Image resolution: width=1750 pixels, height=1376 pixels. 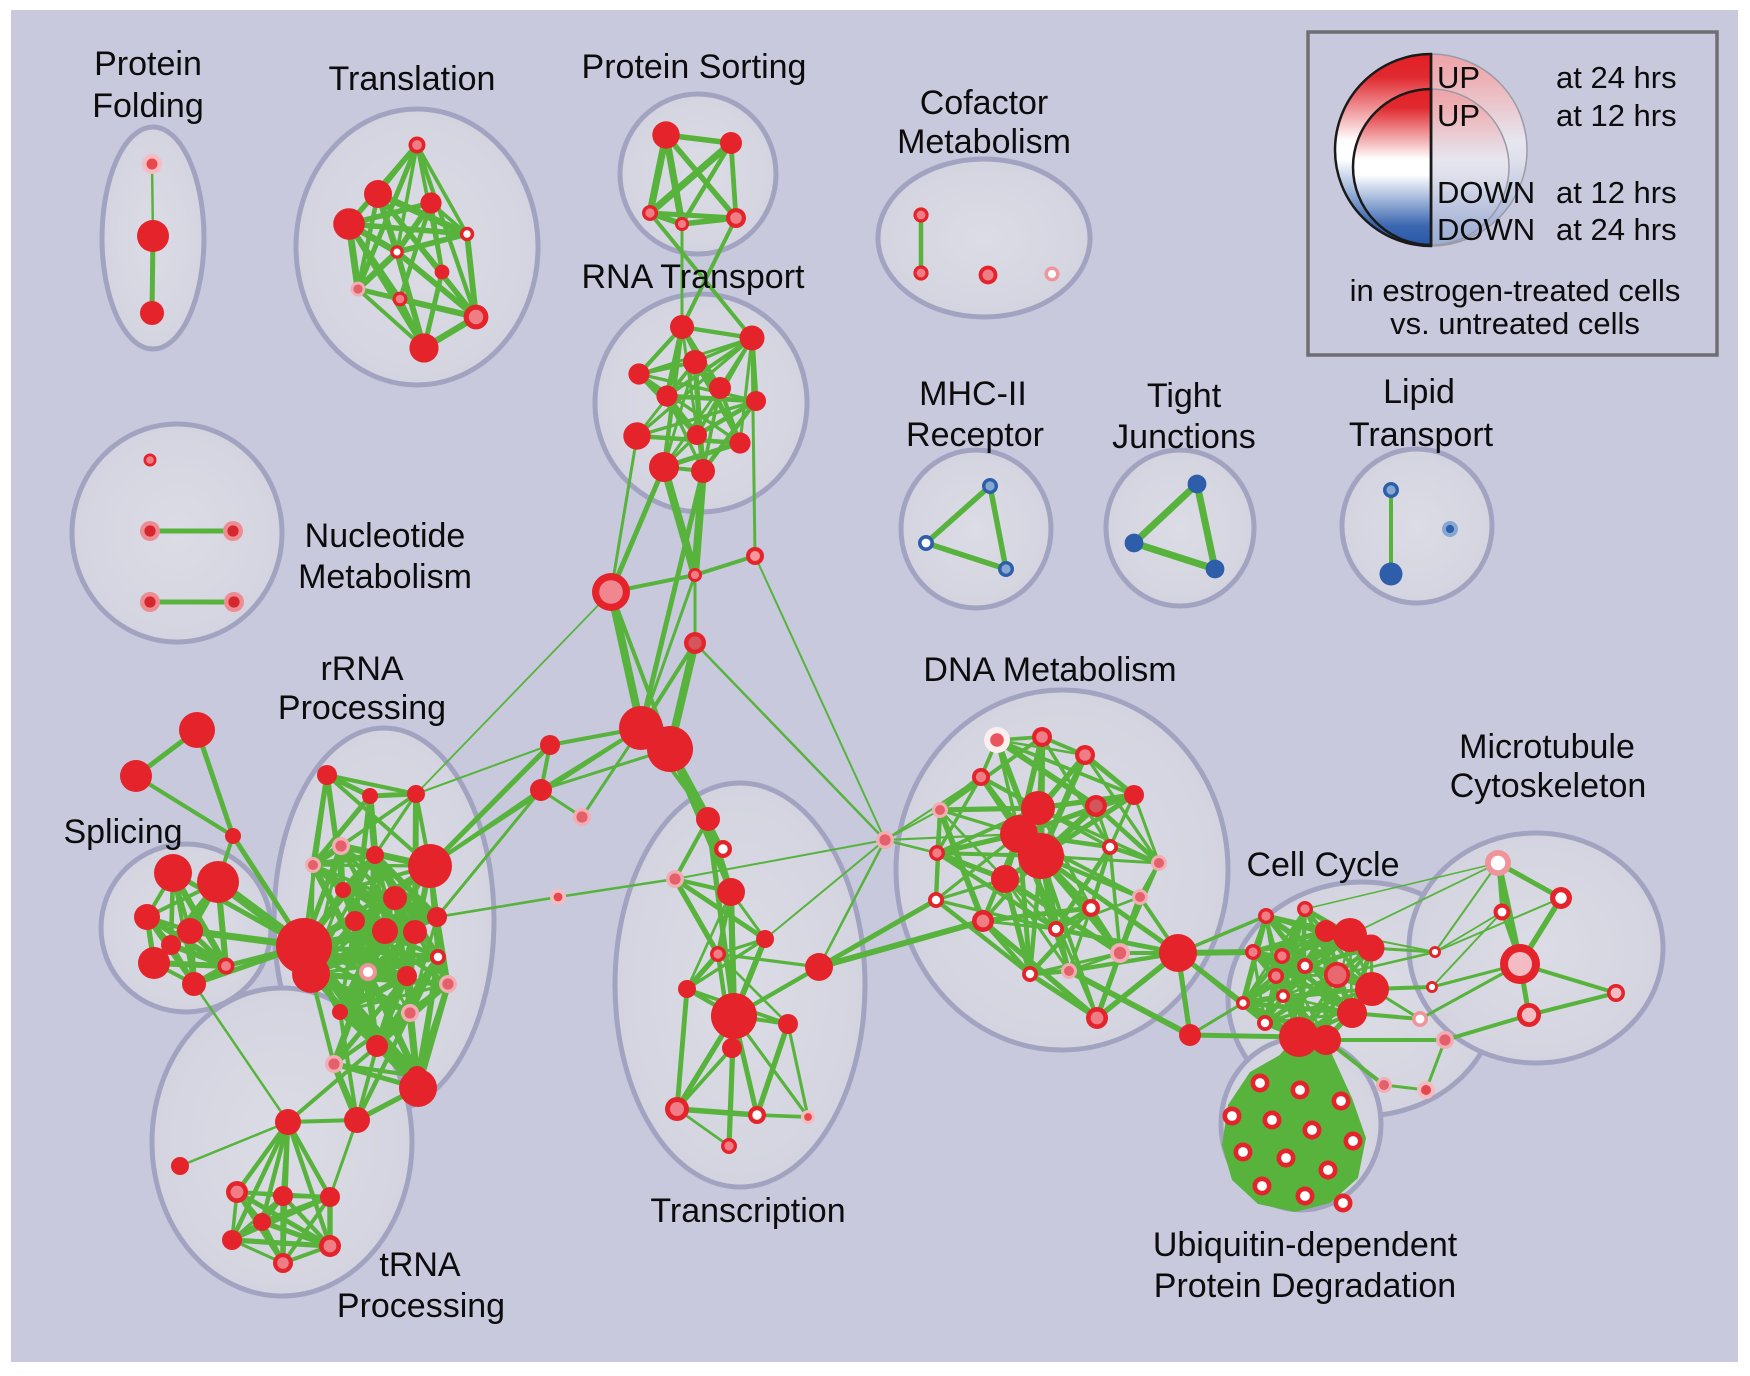 I want to click on svg-text: Tight, so click(x=1184, y=396).